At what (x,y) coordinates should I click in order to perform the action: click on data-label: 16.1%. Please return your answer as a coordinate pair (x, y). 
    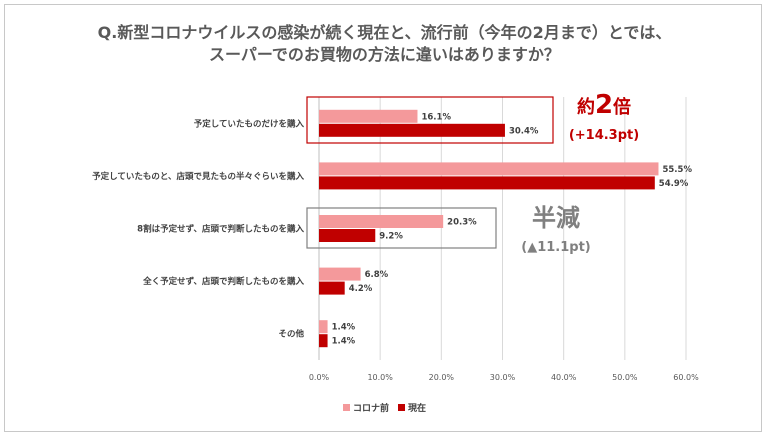
    Looking at the image, I should click on (436, 117).